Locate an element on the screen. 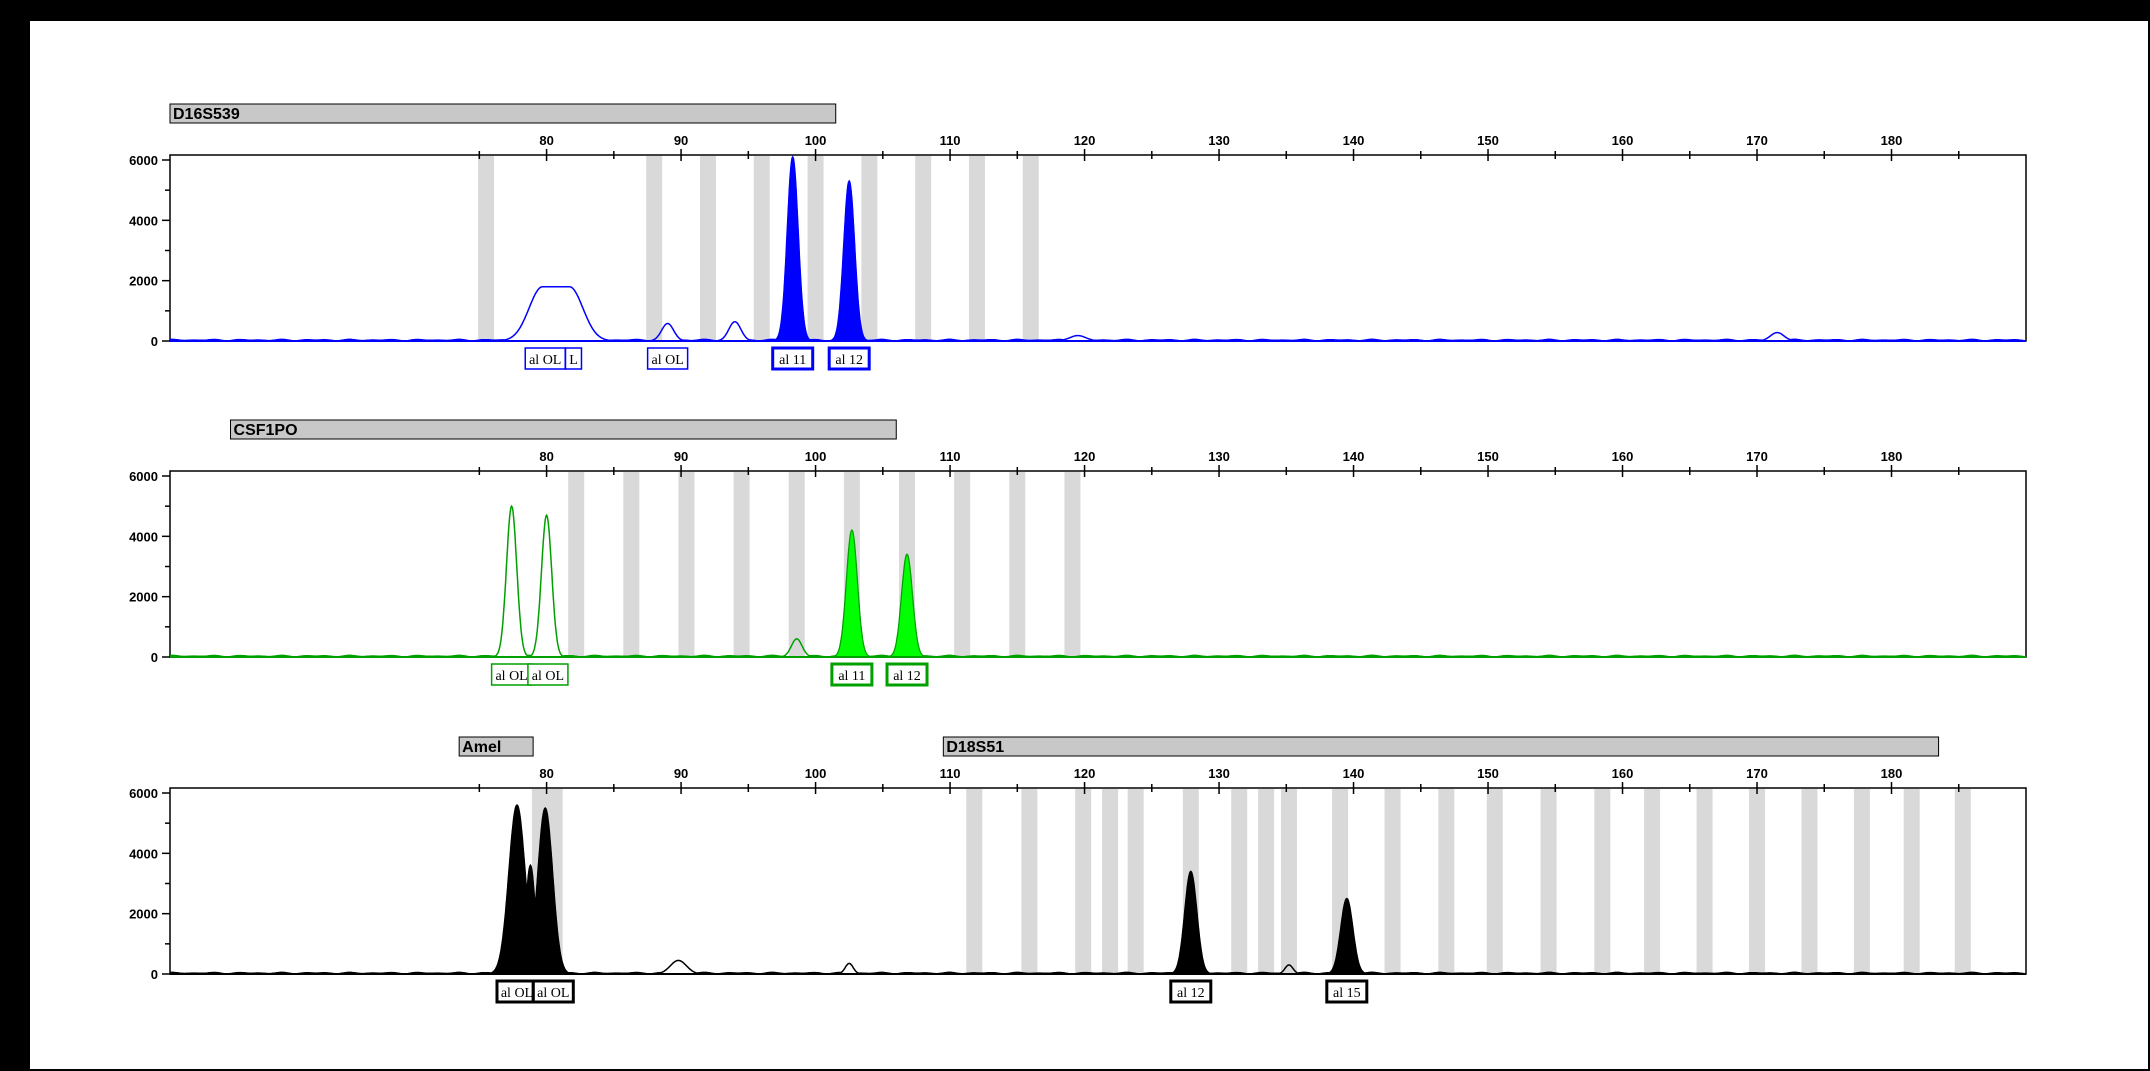 Image resolution: width=2150 pixels, height=1071 pixels. x-tick-label: 170 is located at coordinates (1757, 773).